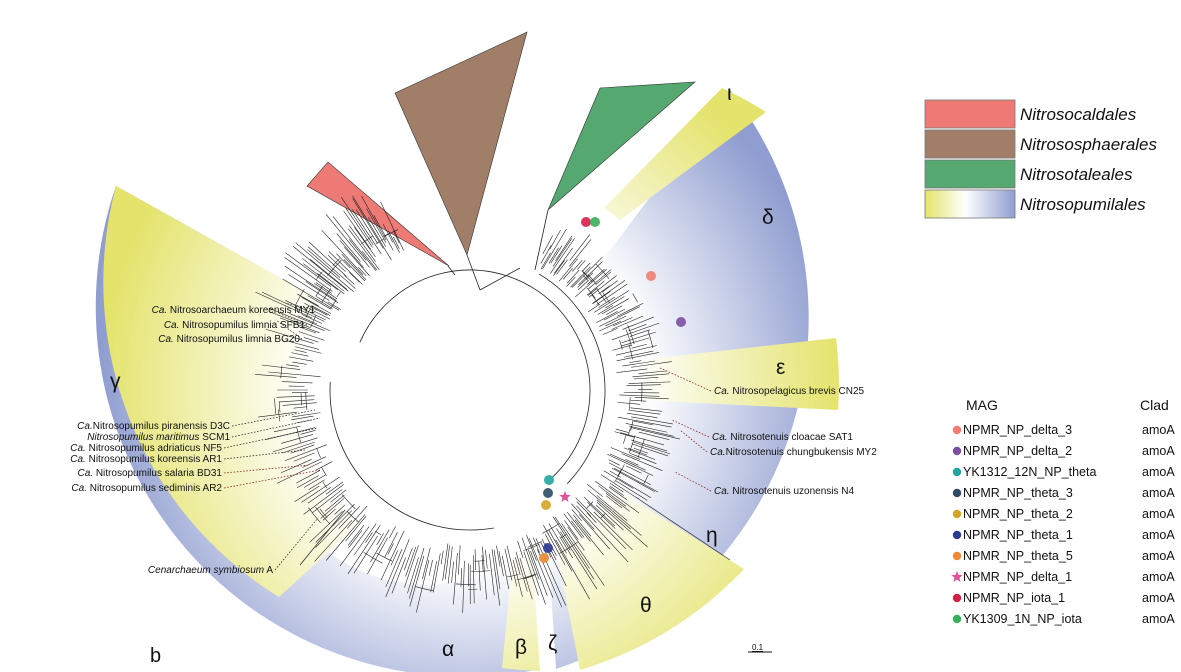  Describe the element at coordinates (210, 570) in the screenshot. I see `strain-label: Cenarchaeum symbiosum A` at that location.